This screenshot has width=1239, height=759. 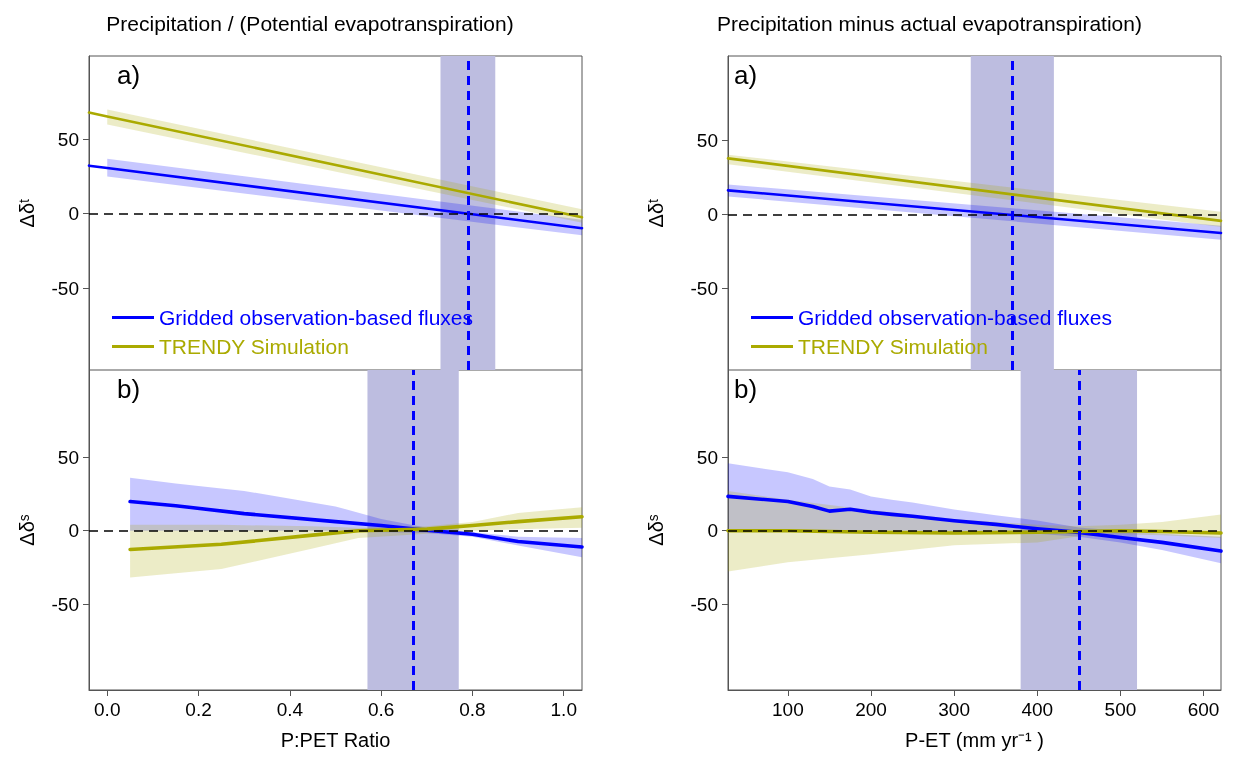 I want to click on x-tick-label: 300, so click(x=954, y=709).